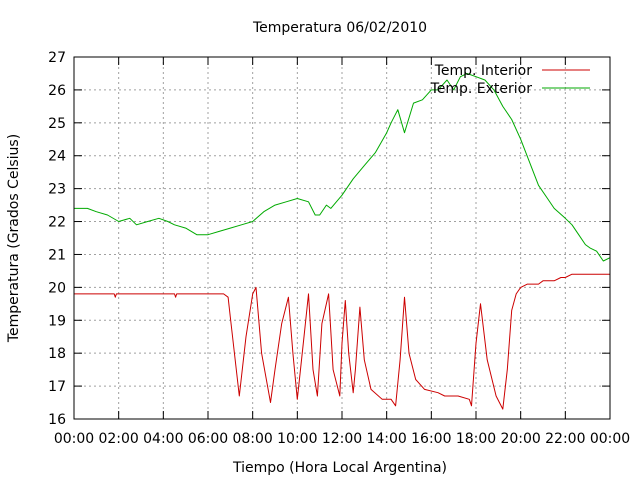  I want to click on y-tick-label: 16, so click(57, 420).